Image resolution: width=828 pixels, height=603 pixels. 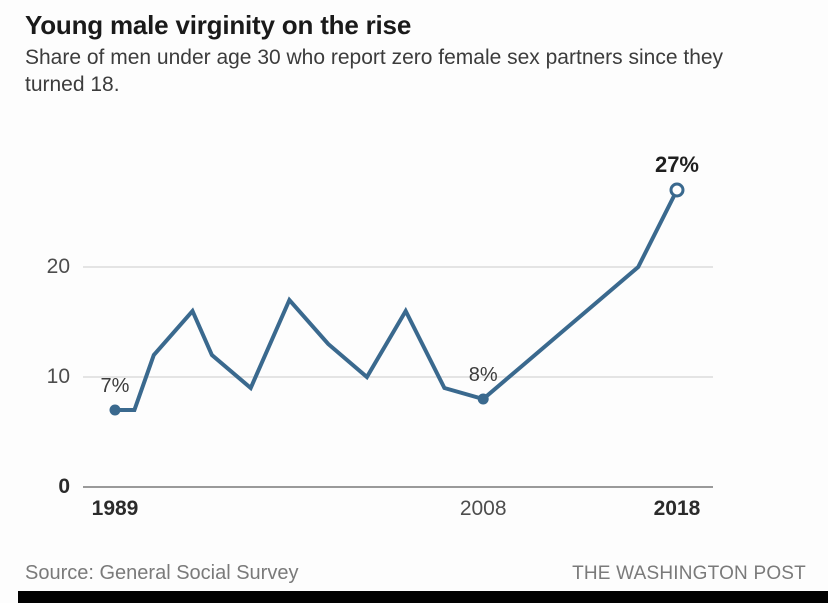 What do you see at coordinates (218, 25) in the screenshot?
I see `chart-title: Young male virginity on the rise` at bounding box center [218, 25].